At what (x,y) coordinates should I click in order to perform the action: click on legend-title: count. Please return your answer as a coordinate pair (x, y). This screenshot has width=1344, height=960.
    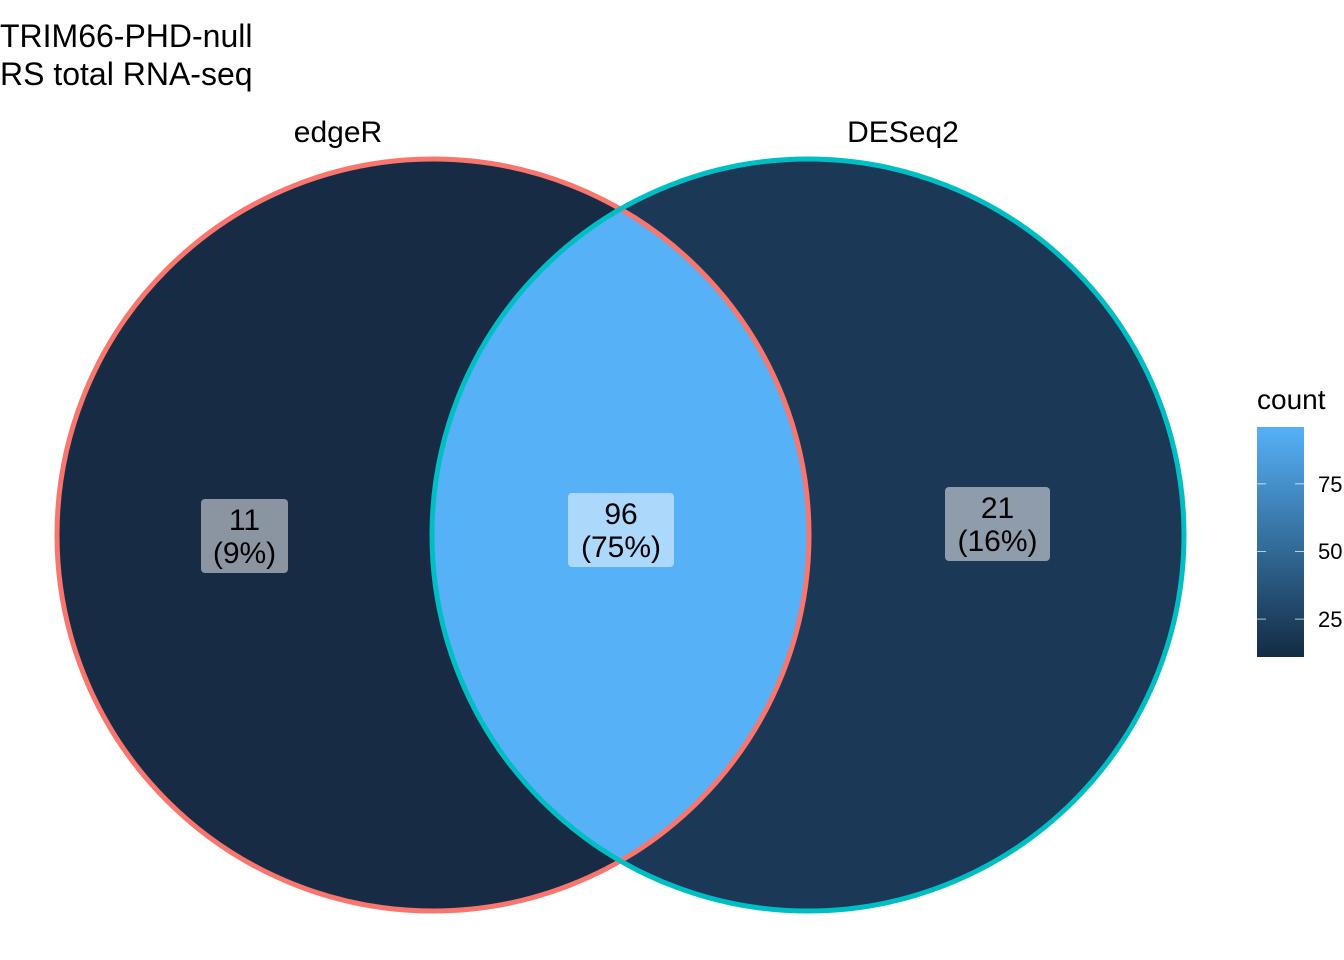
    Looking at the image, I should click on (1291, 399).